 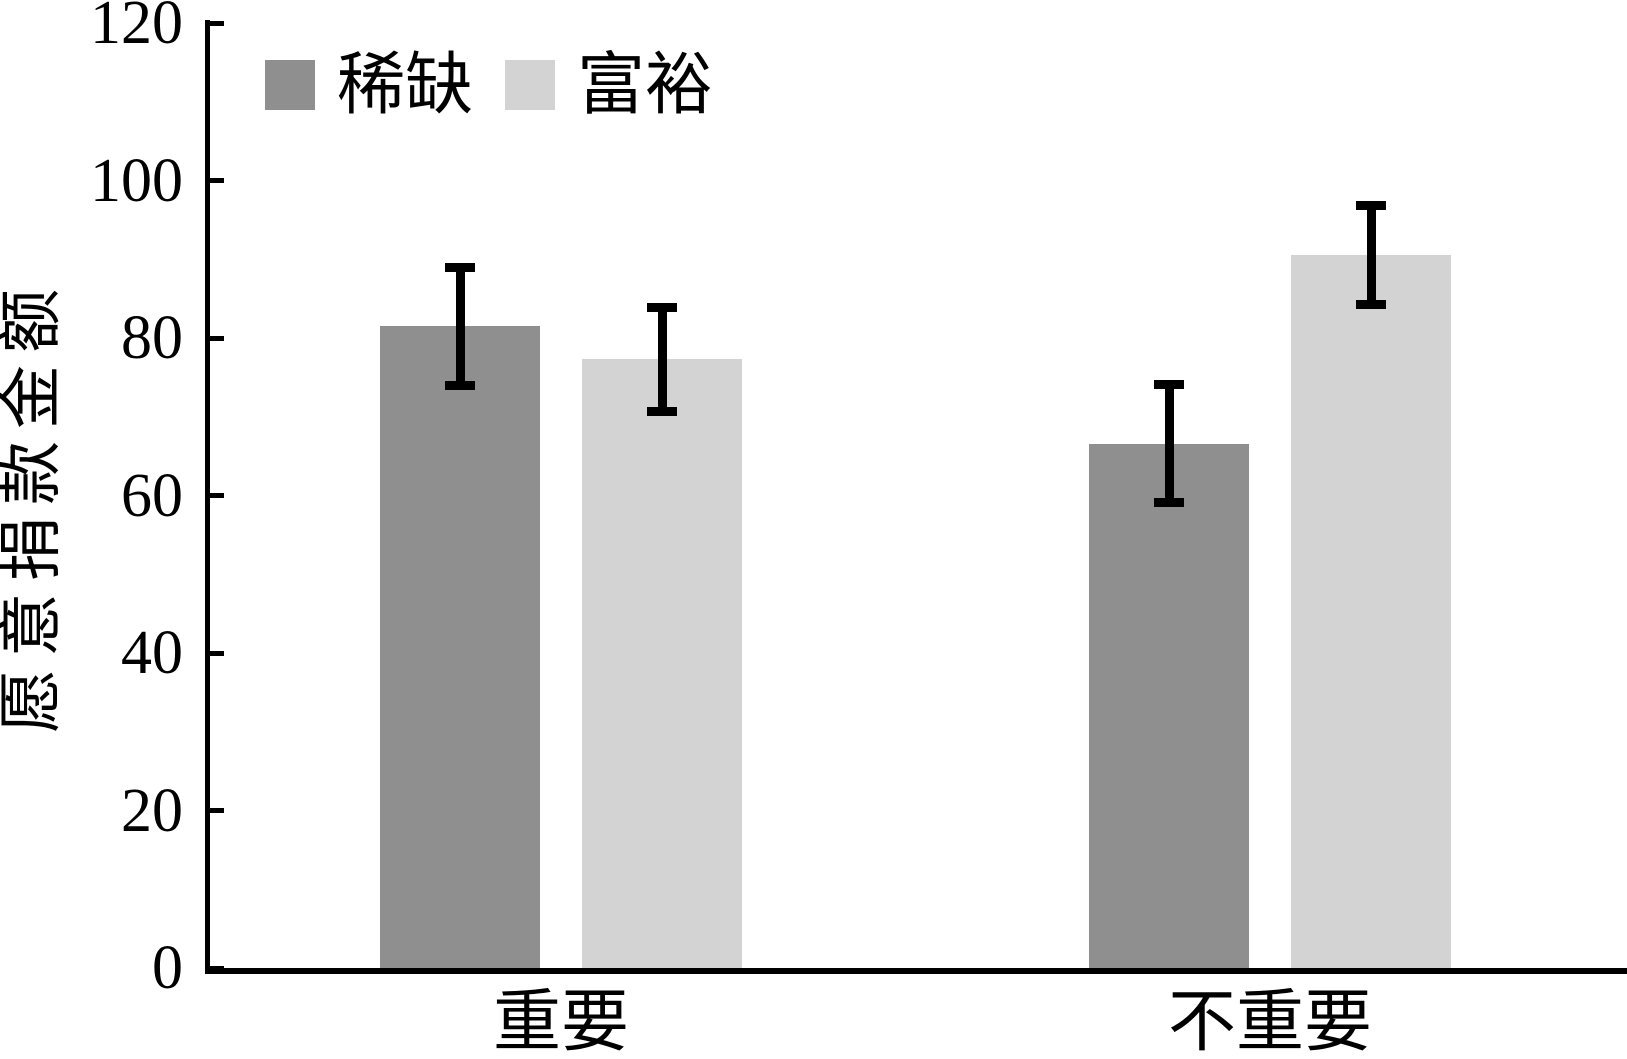 What do you see at coordinates (136, 180) in the screenshot?
I see `y-tick-label-100: 100` at bounding box center [136, 180].